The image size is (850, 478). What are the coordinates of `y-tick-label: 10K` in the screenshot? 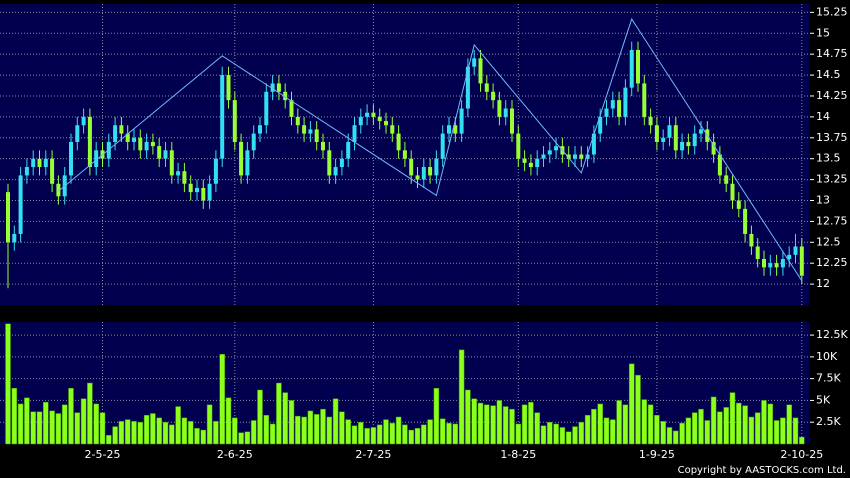 It's located at (827, 356).